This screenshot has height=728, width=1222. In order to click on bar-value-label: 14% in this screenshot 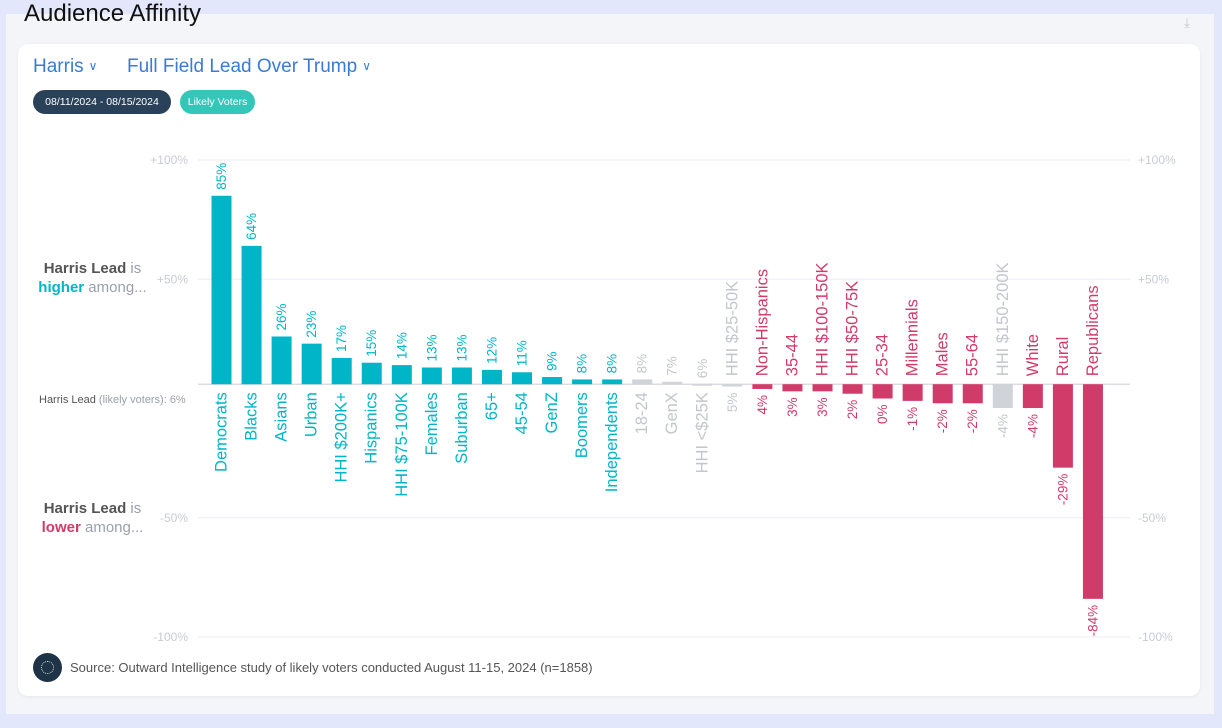, I will do `click(401, 345)`.